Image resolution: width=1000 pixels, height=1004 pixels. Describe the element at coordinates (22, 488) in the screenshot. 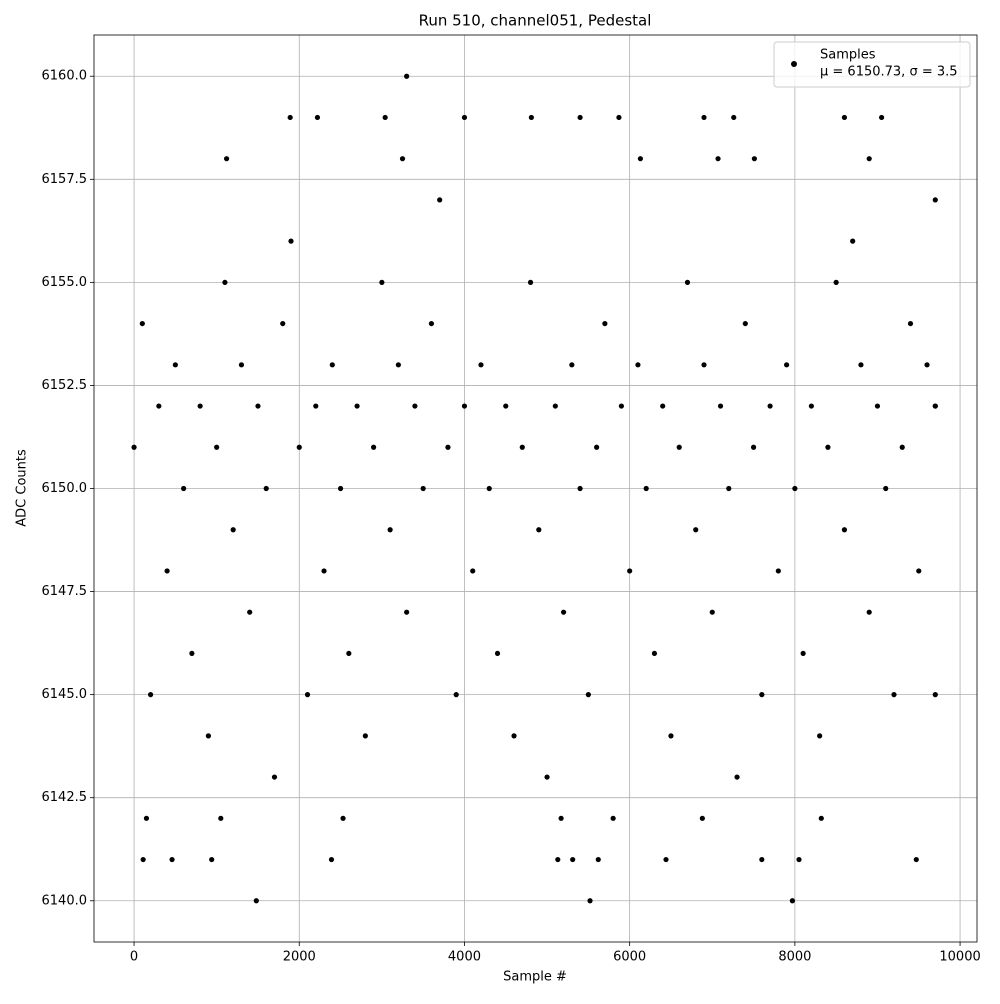

I see `y-axis-label: ADC Counts` at that location.